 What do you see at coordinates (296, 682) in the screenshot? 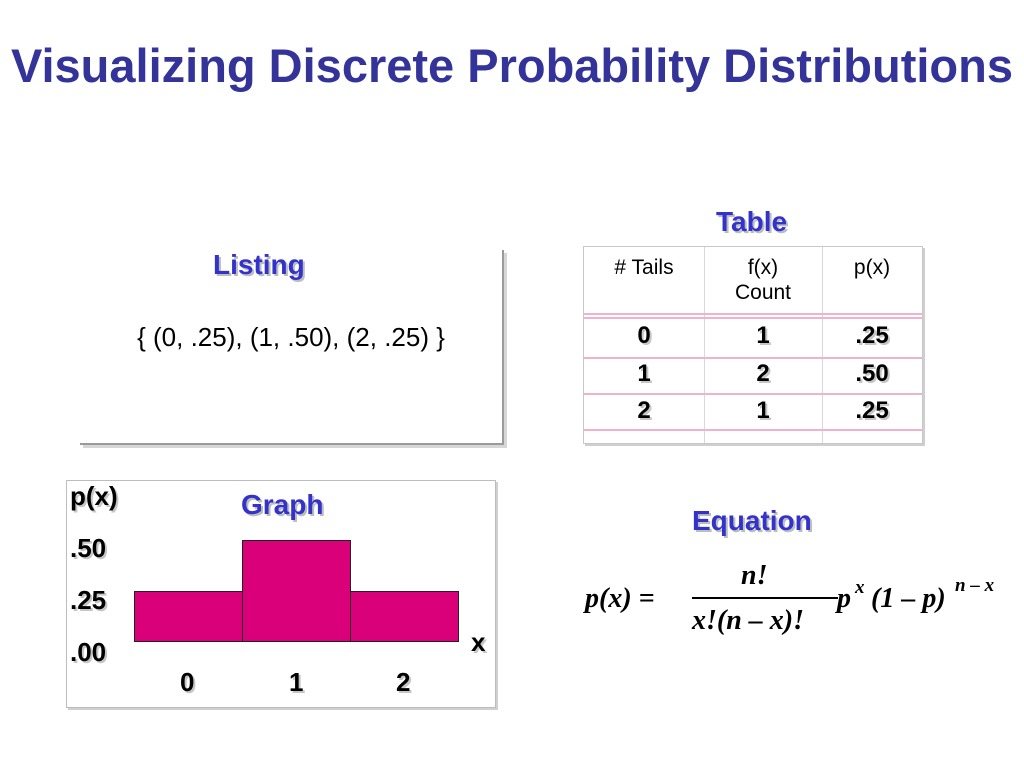
I see `x-tick-label: 1` at bounding box center [296, 682].